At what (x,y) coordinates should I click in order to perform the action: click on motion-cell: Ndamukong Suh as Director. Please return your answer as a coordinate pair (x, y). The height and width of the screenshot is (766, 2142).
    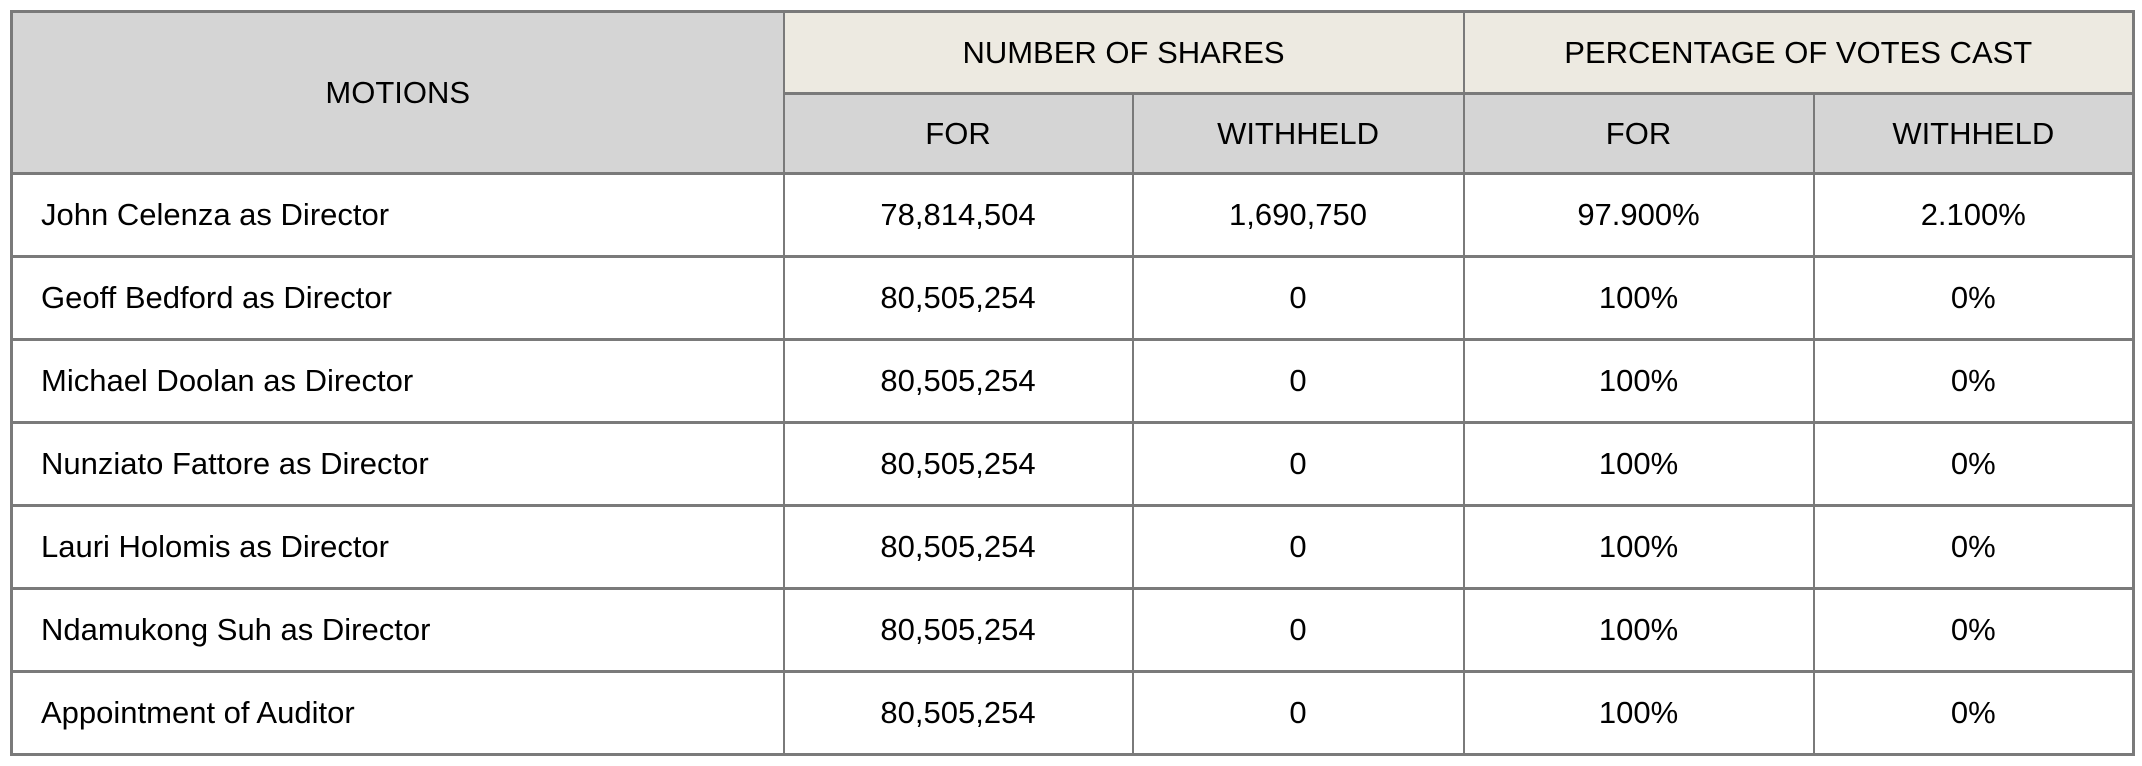
    Looking at the image, I should click on (397, 630).